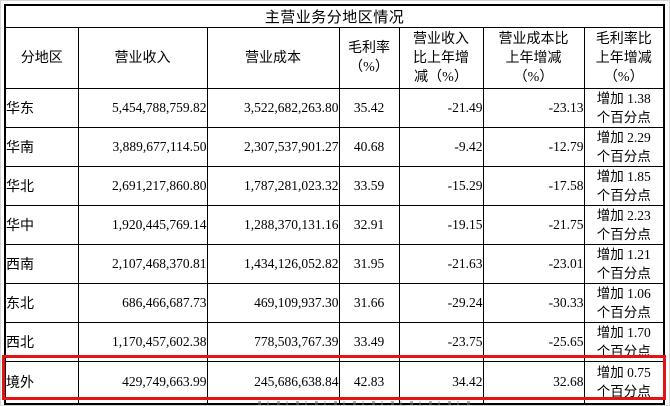 The height and width of the screenshot is (406, 670). I want to click on margin-yoy-cell: 增加 1.21 个百分点, so click(624, 264).